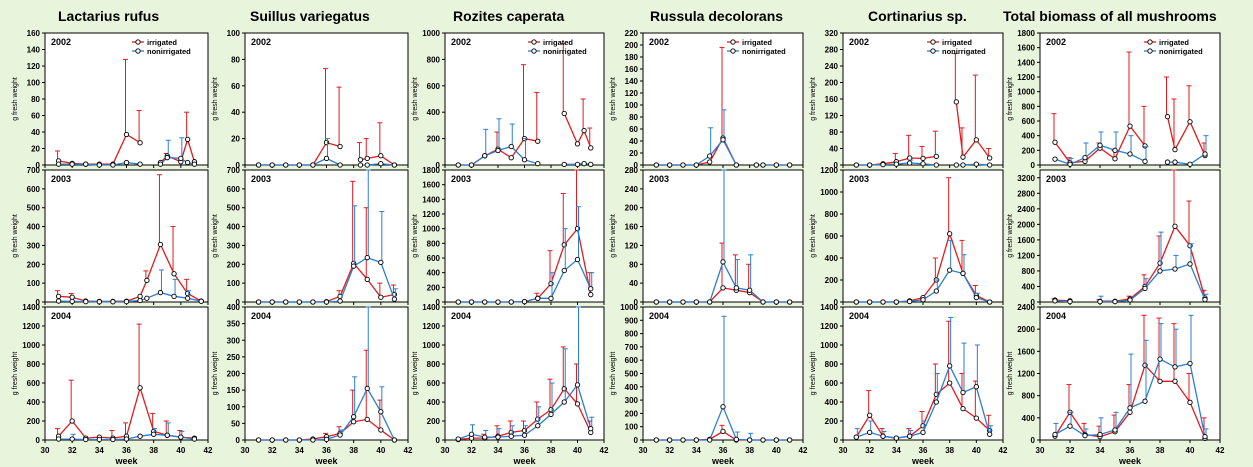 This screenshot has width=1253, height=467. I want to click on x-tick-label: 30, so click(843, 450).